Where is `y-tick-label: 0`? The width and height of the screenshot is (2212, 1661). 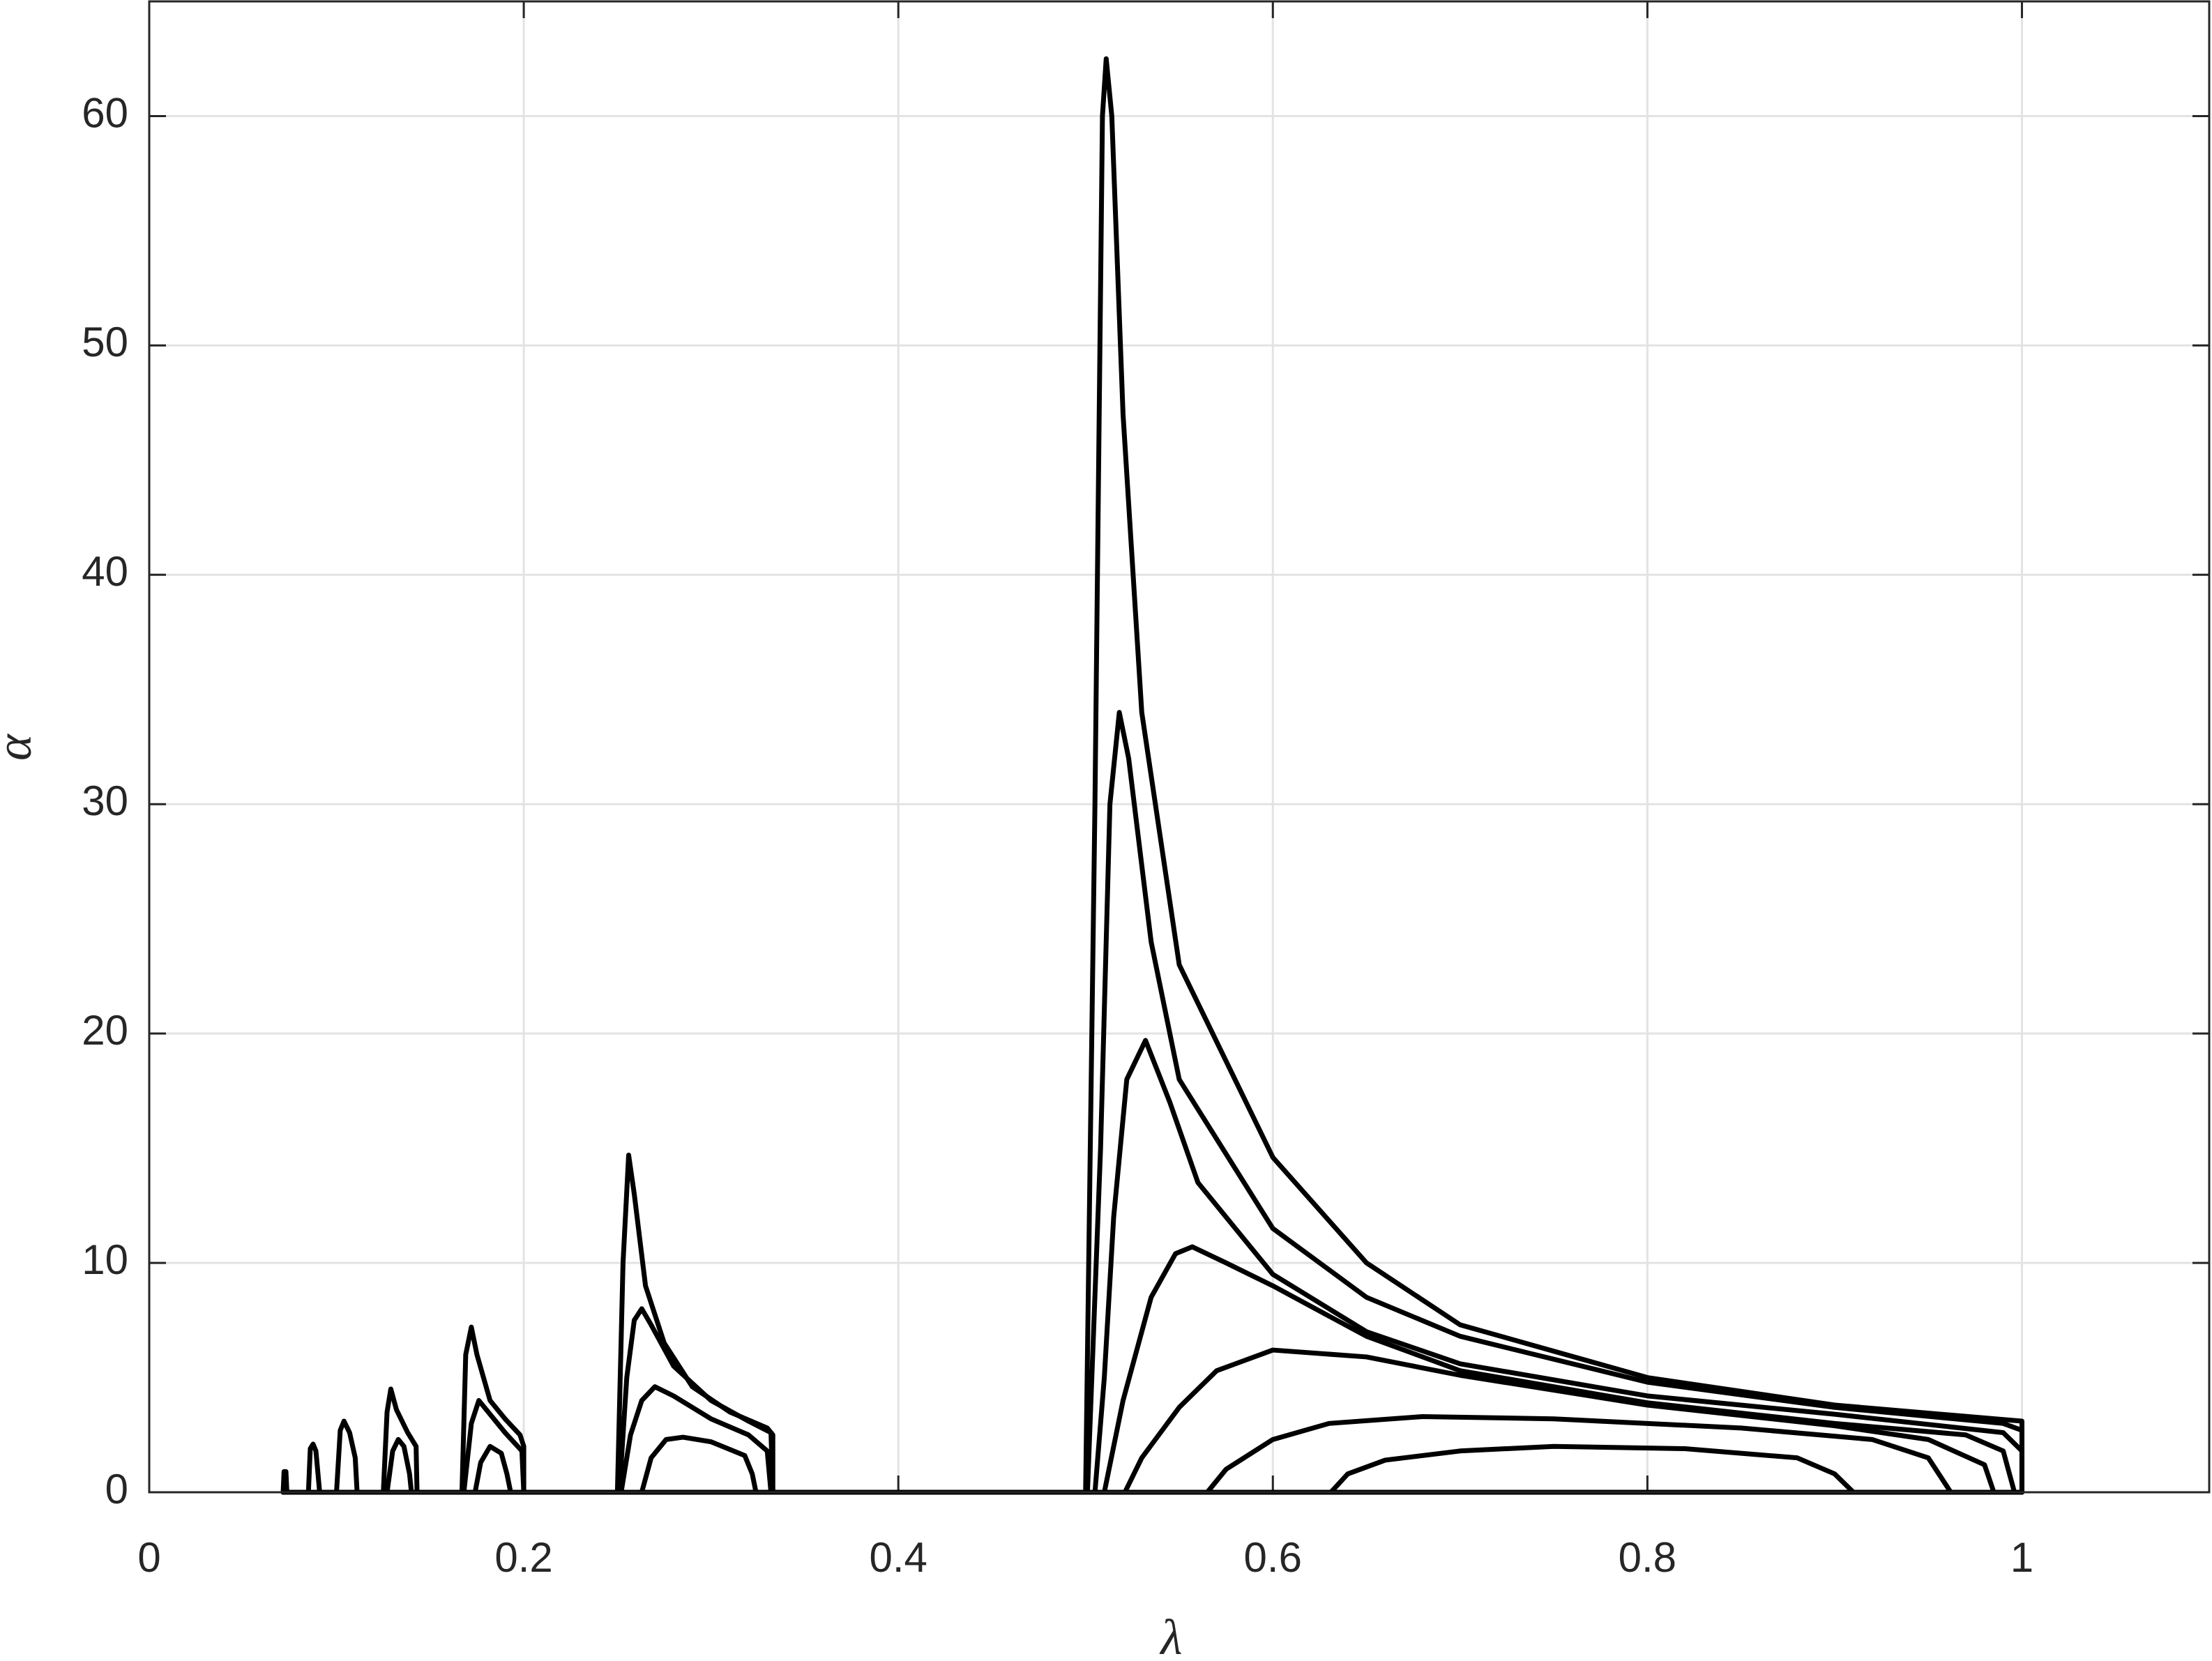
y-tick-label: 0 is located at coordinates (116, 1489).